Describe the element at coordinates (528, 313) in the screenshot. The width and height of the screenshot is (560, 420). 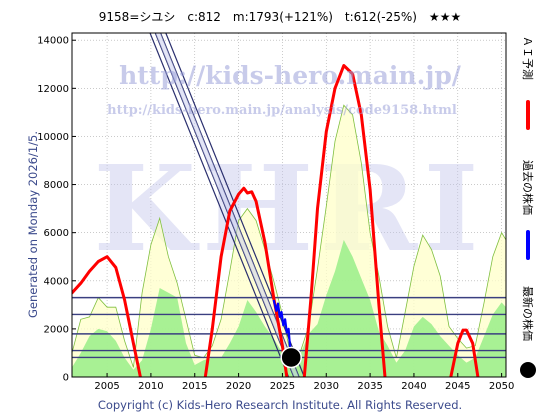
I see `legend-label-2: 最新の株価` at that location.